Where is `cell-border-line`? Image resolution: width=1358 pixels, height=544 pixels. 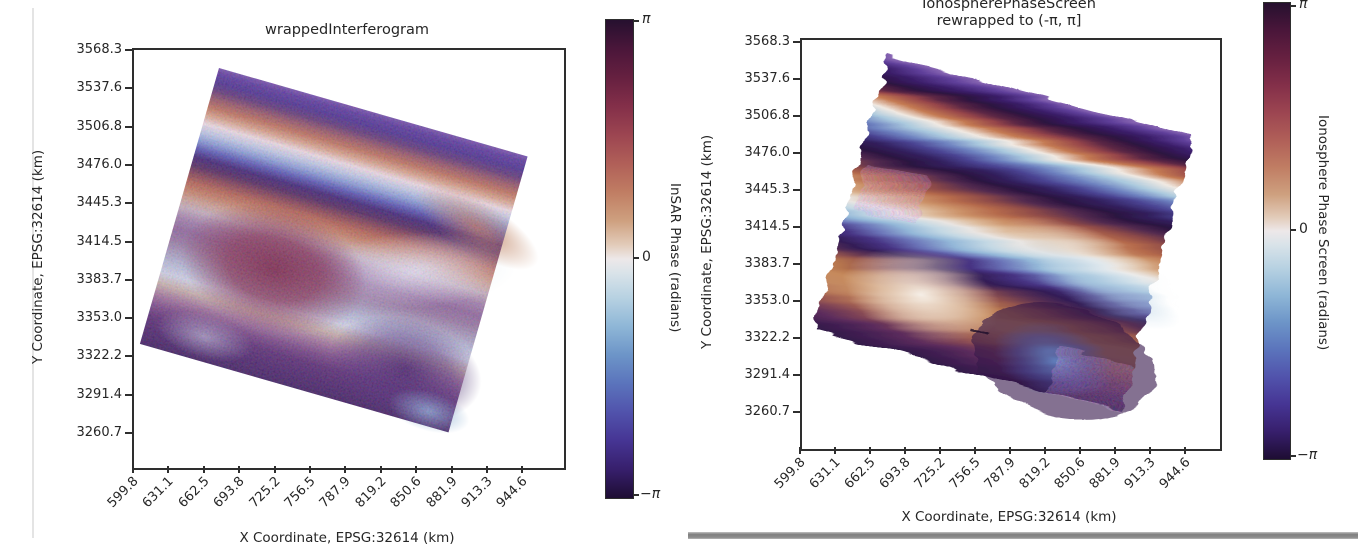
cell-border-line is located at coordinates (33, 273).